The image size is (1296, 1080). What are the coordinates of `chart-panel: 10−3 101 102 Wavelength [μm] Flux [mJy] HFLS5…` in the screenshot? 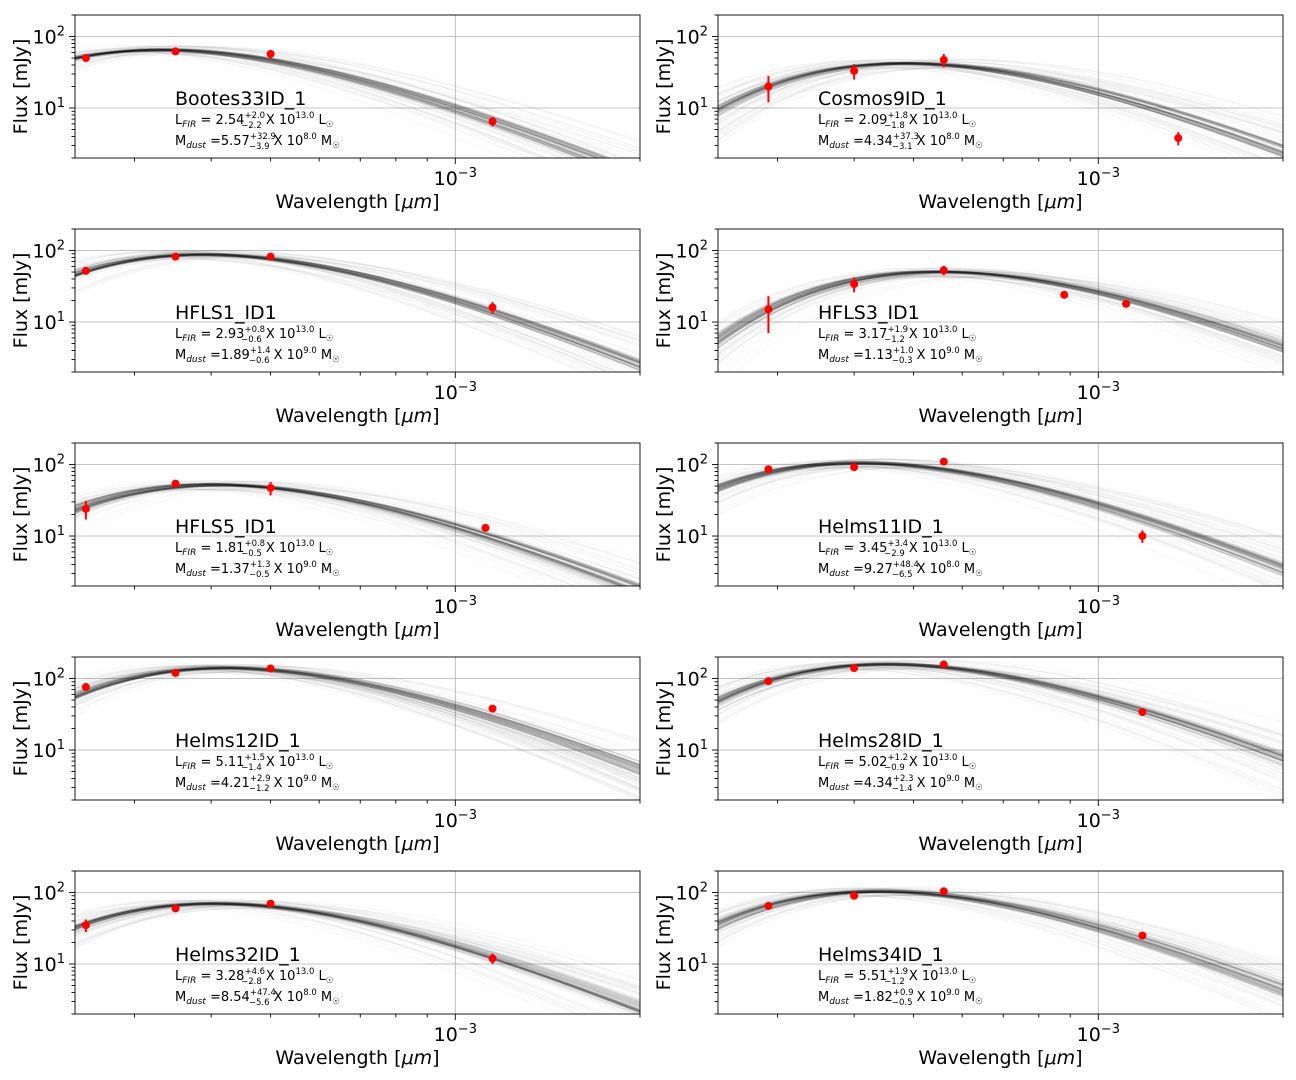 It's located at (325, 541).